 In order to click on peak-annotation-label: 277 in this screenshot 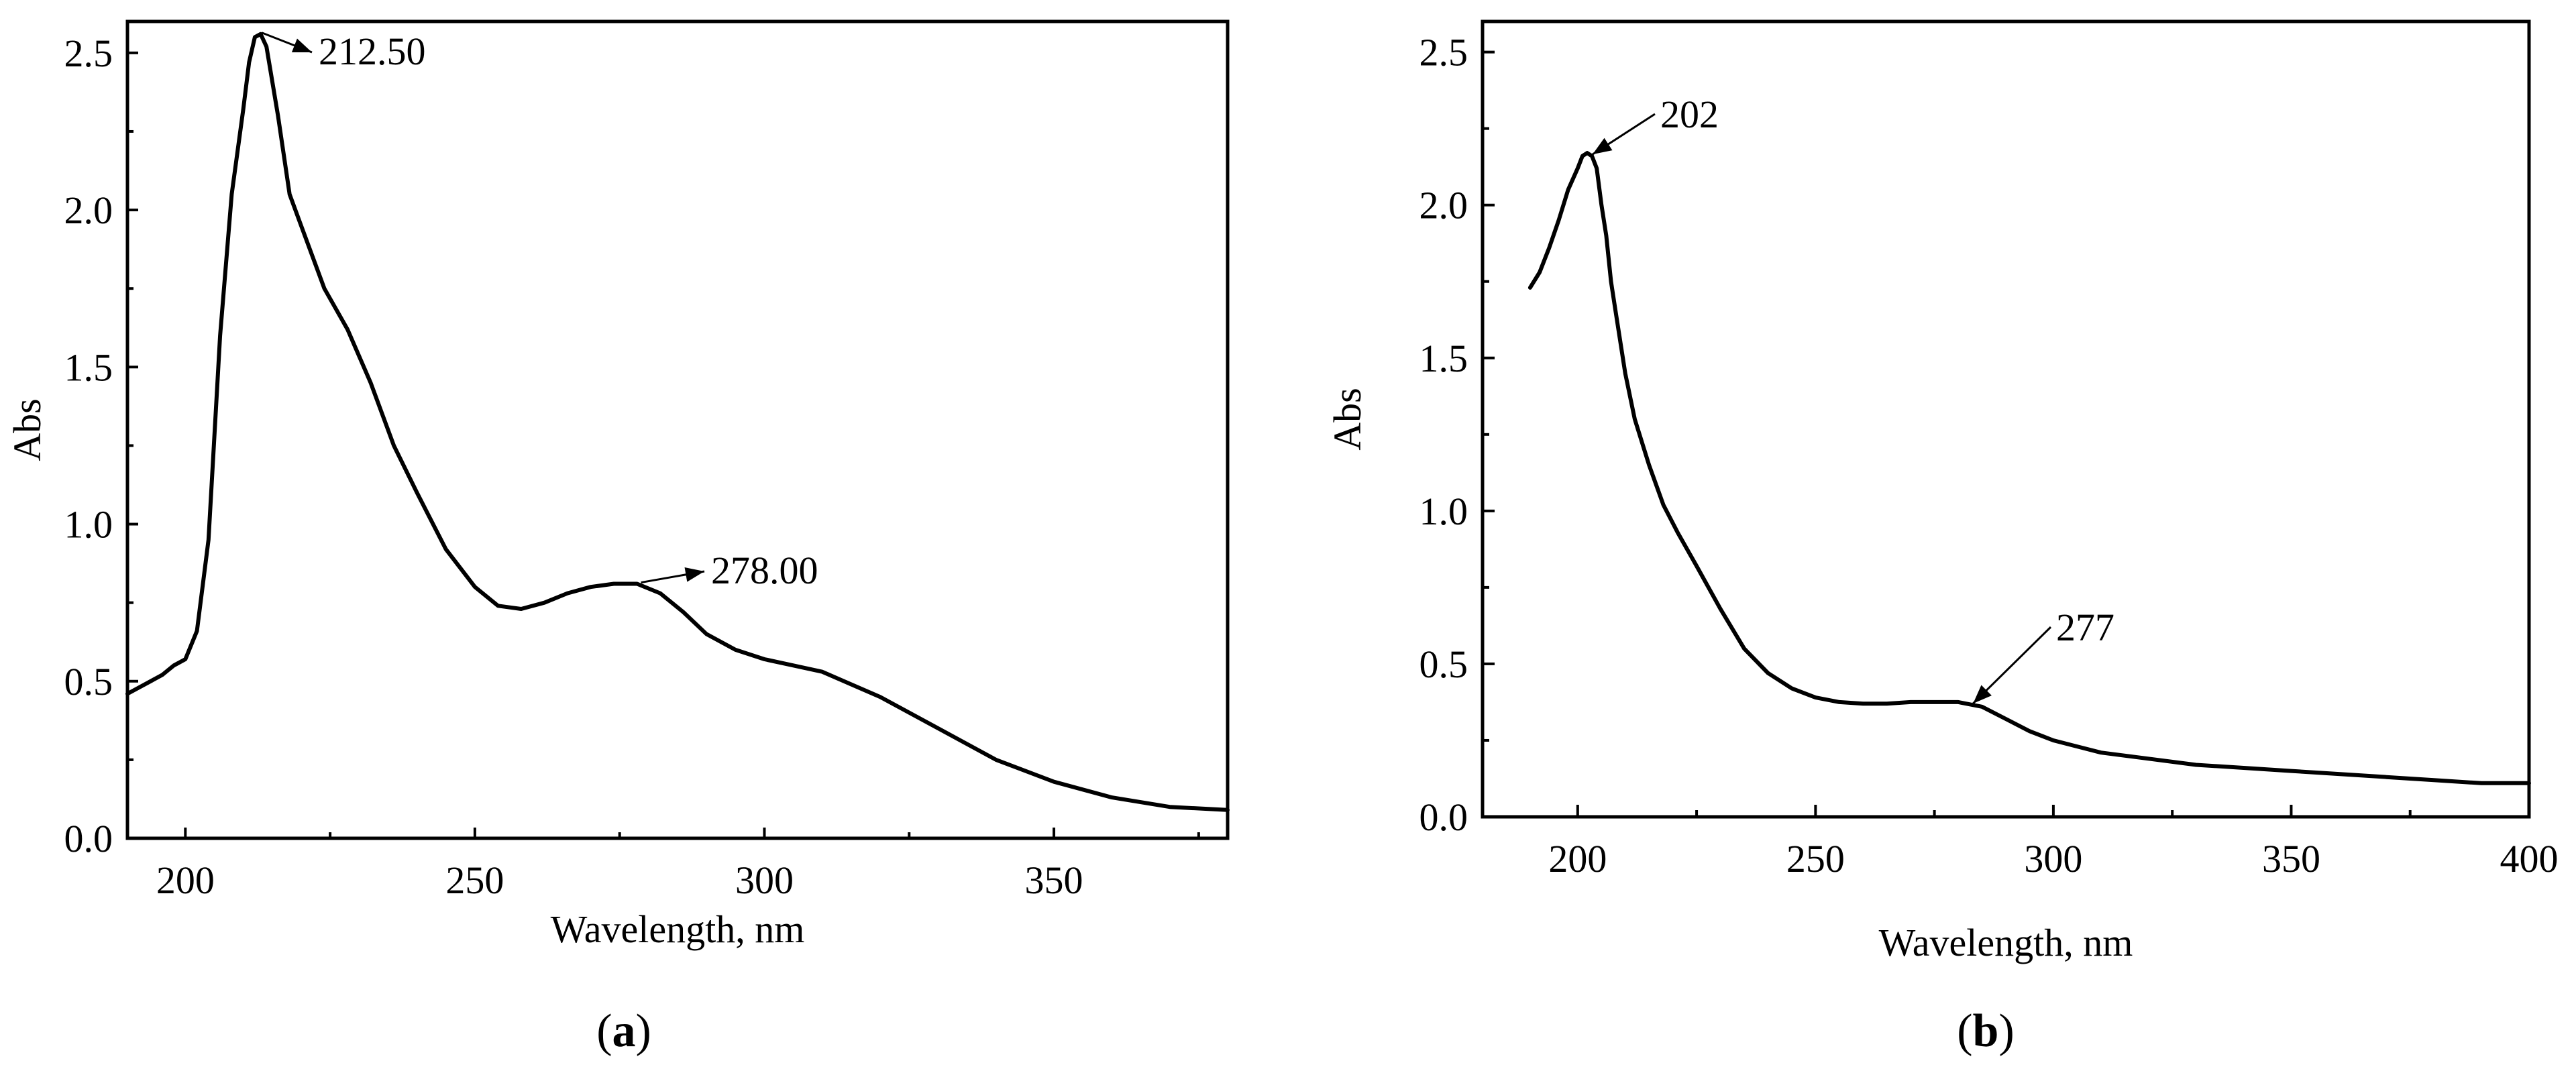, I will do `click(2085, 627)`.